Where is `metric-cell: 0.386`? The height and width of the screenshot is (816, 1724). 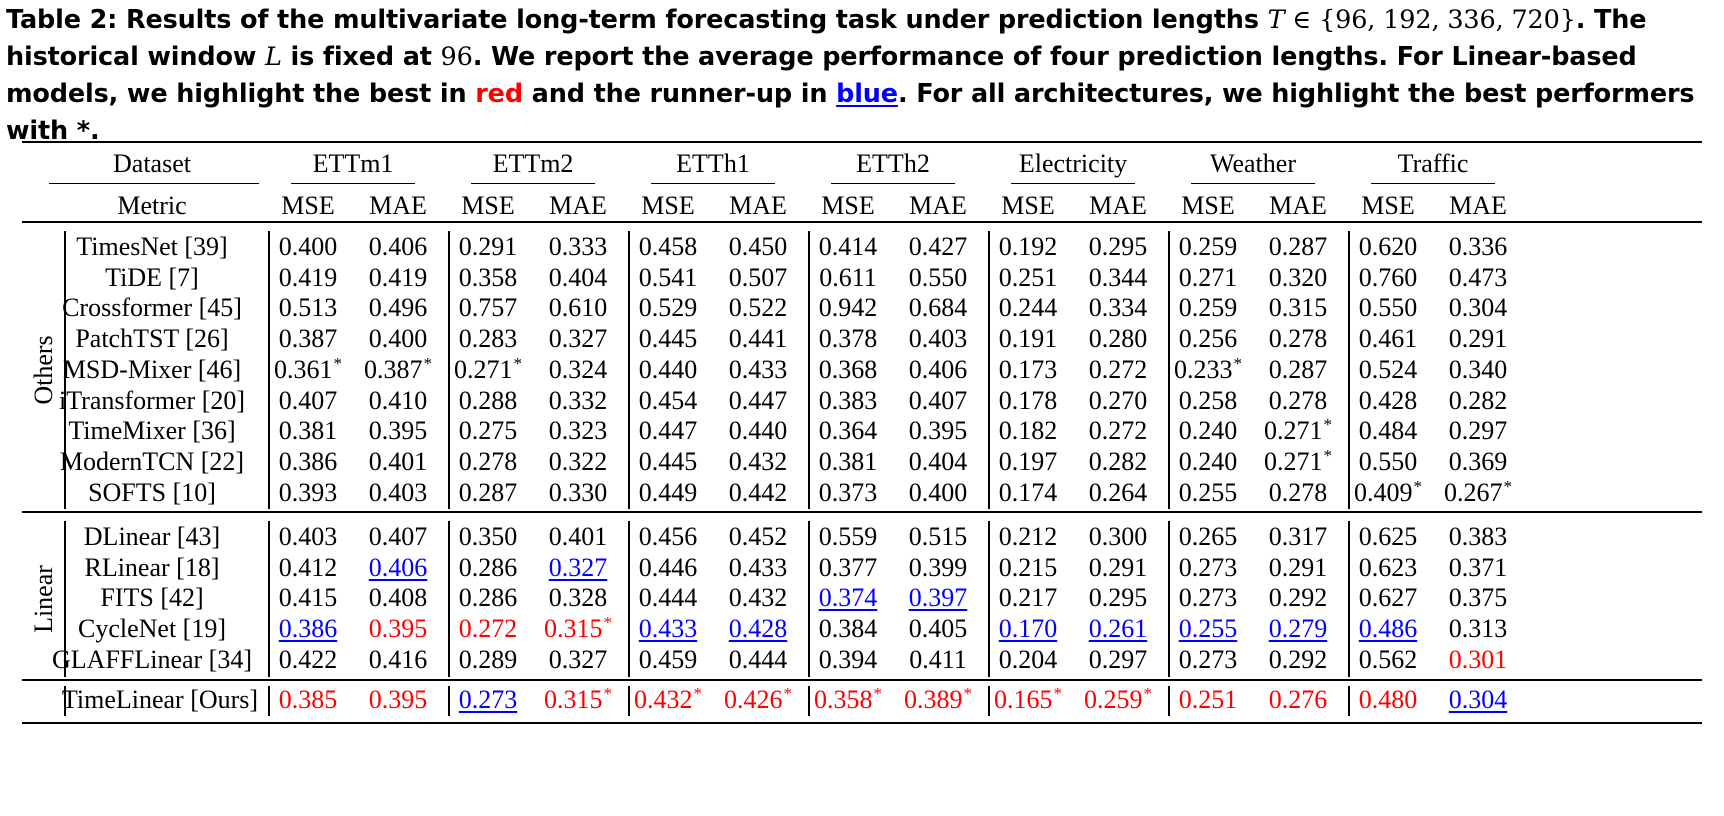
metric-cell: 0.386 is located at coordinates (308, 462).